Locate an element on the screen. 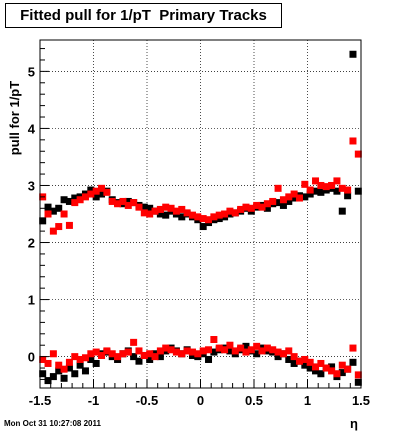 The height and width of the screenshot is (433, 400). x-tick-label: -1.5 is located at coordinates (40, 400).